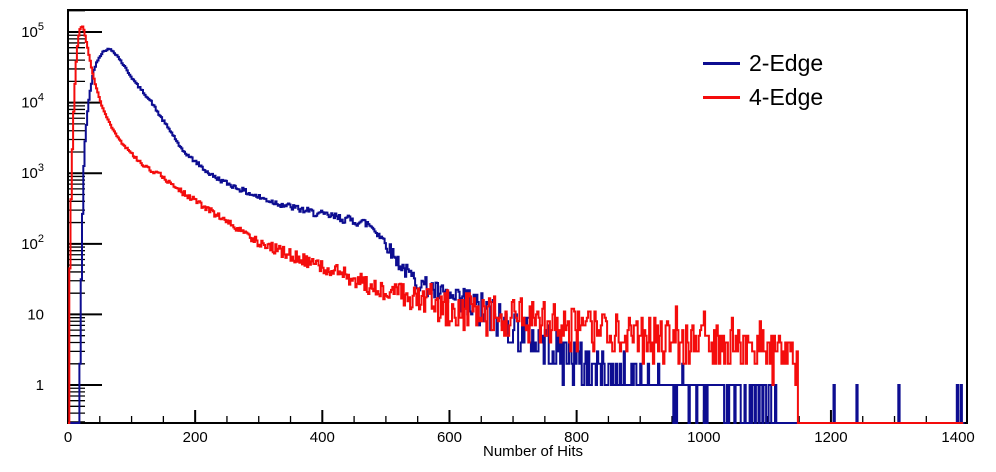 The height and width of the screenshot is (472, 996). I want to click on legend-item-2-edge: 2-Edge, so click(763, 63).